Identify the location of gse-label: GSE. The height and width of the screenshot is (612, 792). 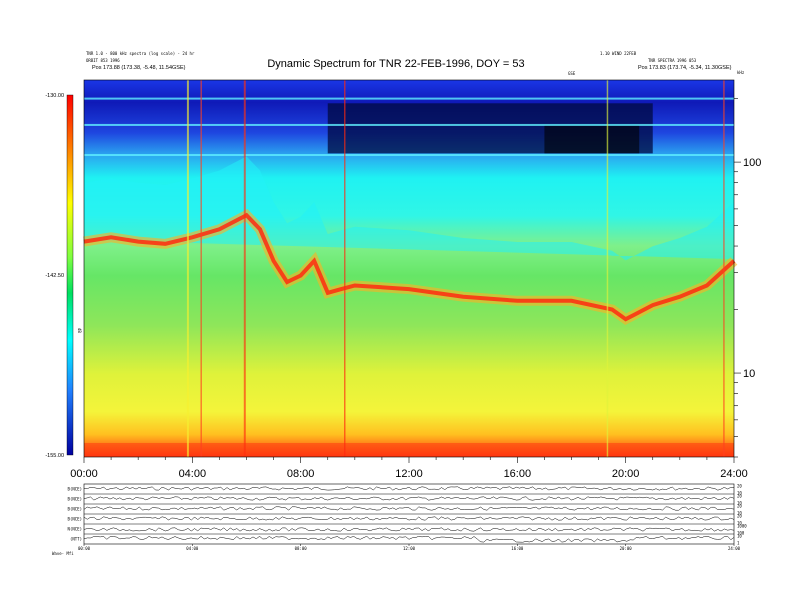
(572, 73).